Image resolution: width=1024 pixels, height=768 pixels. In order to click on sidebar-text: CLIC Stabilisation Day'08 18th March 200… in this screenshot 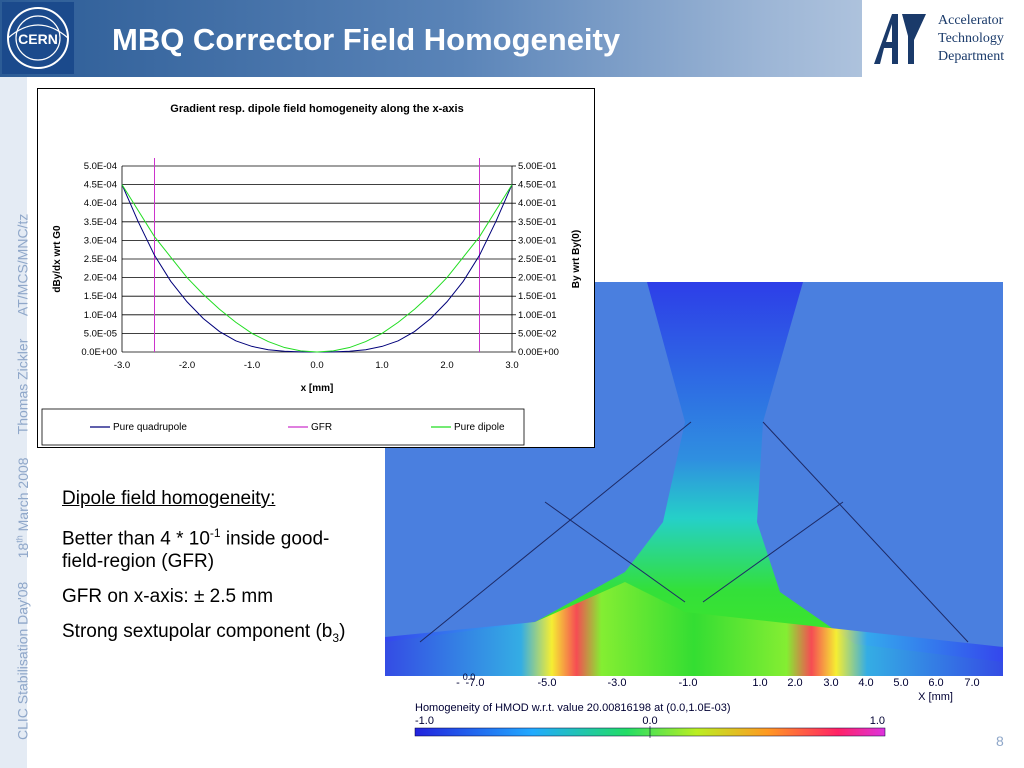, I will do `click(22, 477)`.